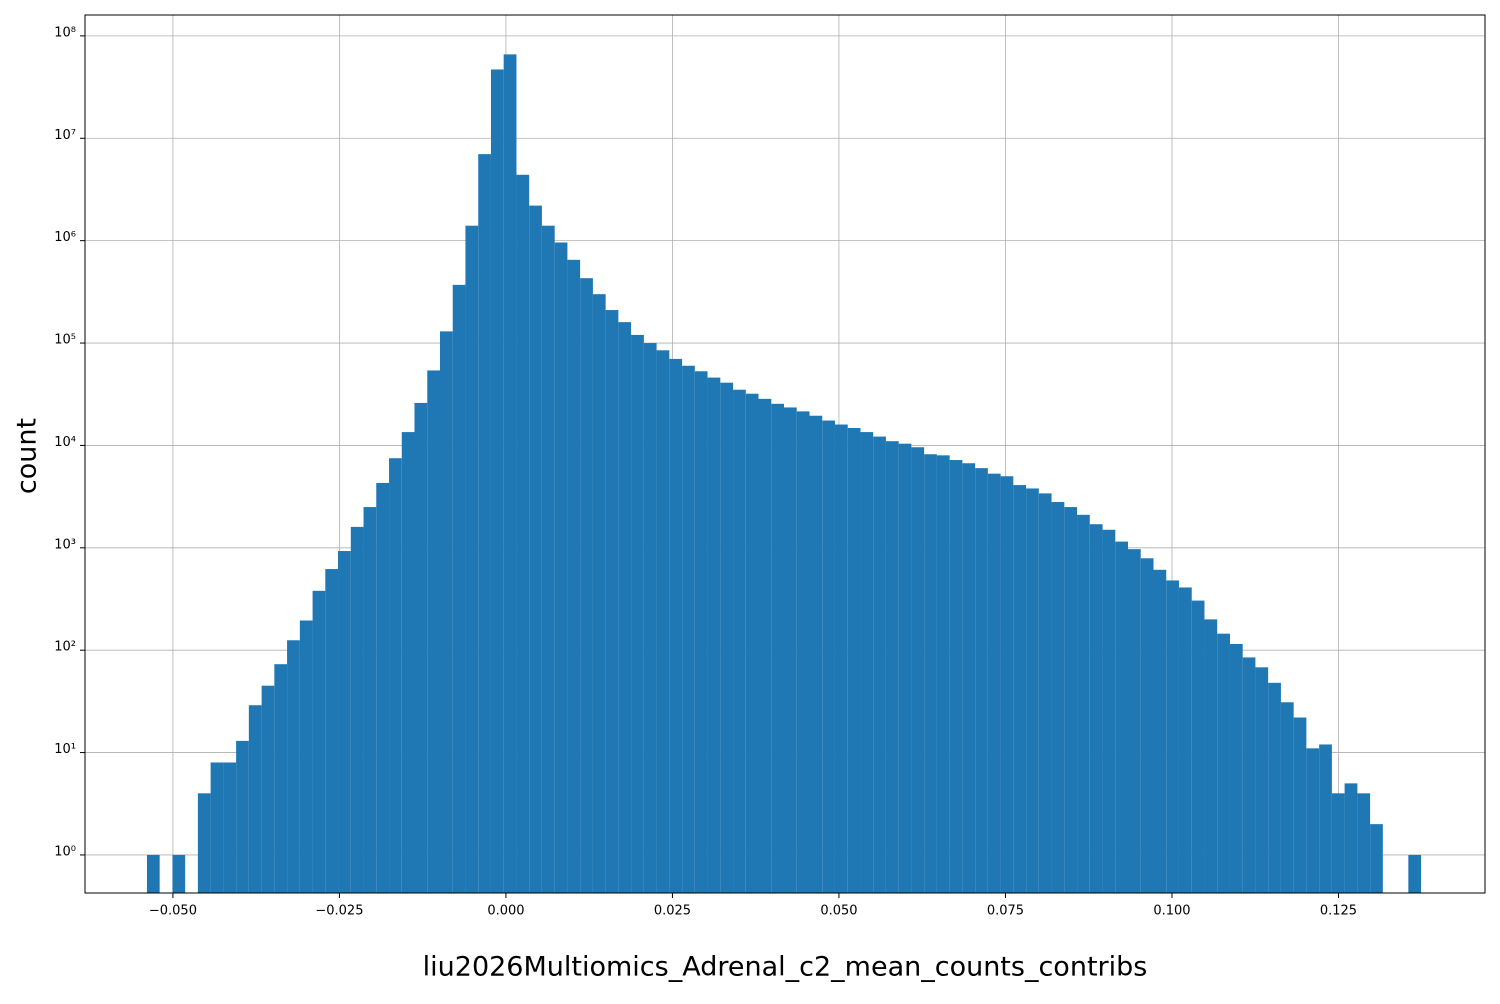  What do you see at coordinates (838, 911) in the screenshot?
I see `x-tick-label: 0.050` at bounding box center [838, 911].